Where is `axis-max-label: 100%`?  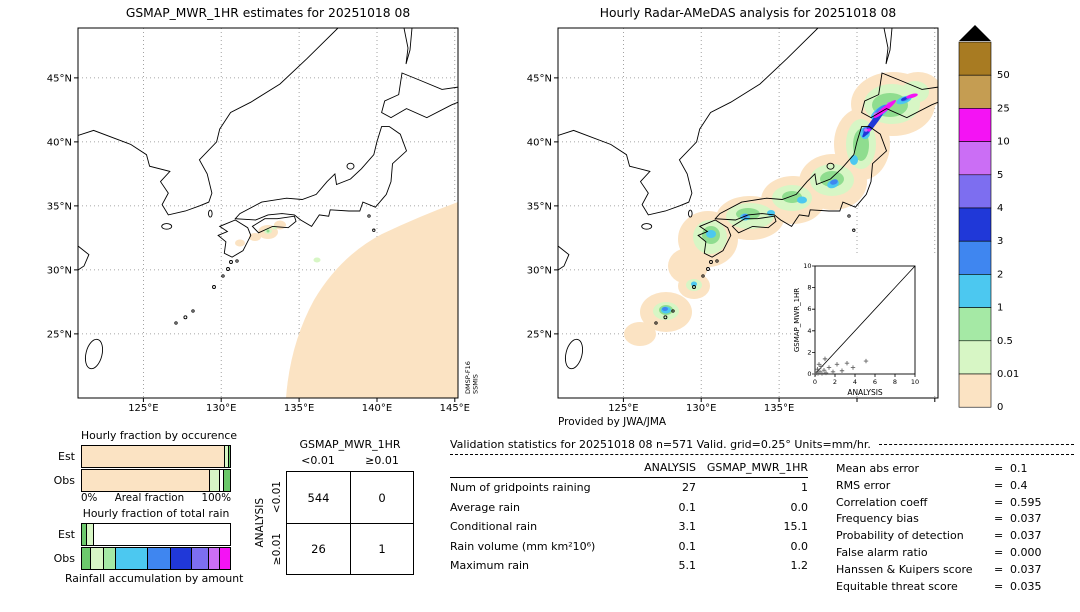
axis-max-label: 100% is located at coordinates (216, 498).